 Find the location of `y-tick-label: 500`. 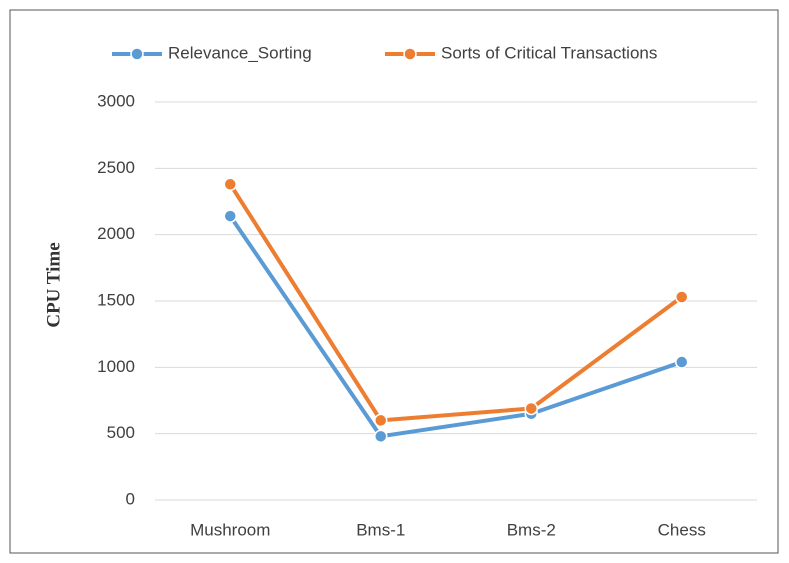

y-tick-label: 500 is located at coordinates (121, 432).